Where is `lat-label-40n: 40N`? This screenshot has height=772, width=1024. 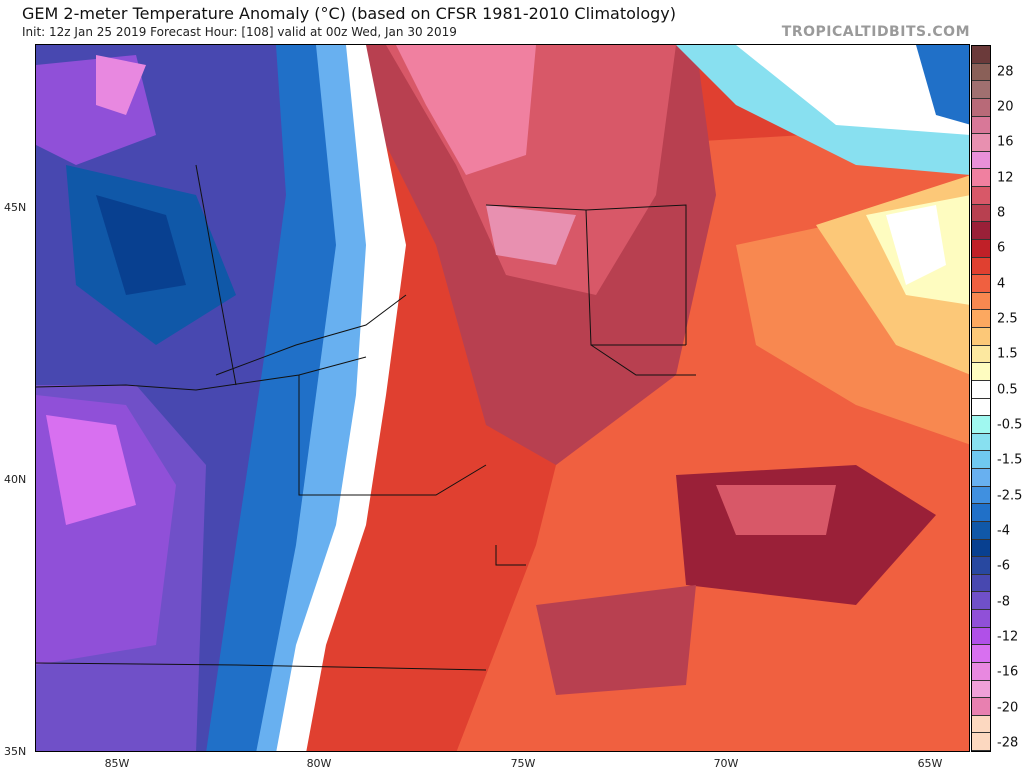
lat-label-40n: 40N is located at coordinates (15, 479).